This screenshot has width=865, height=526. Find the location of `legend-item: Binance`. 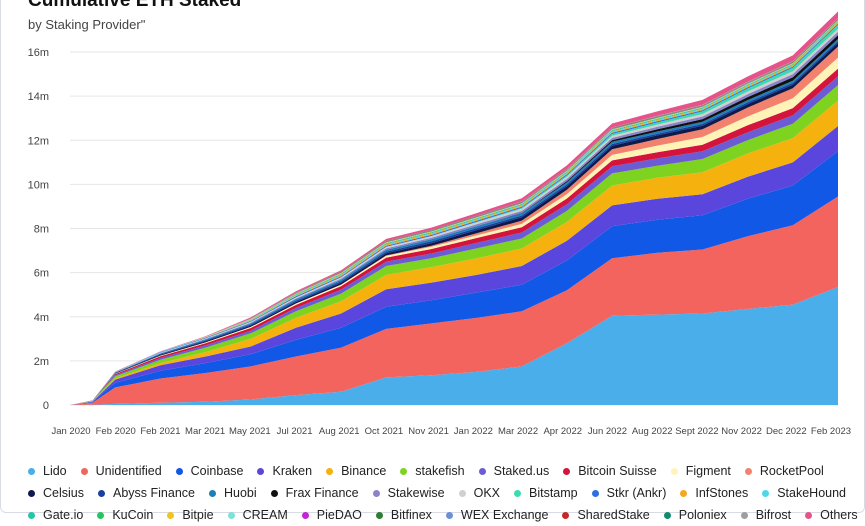

legend-item: Binance is located at coordinates (356, 471).